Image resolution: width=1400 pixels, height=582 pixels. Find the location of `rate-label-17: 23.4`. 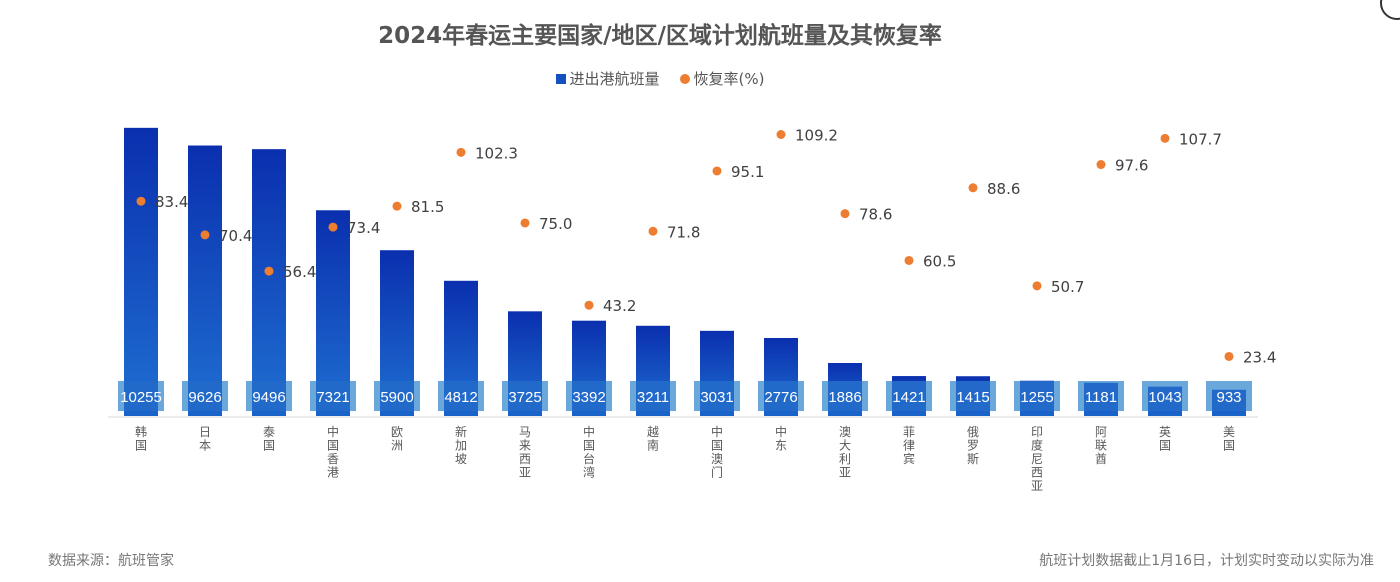

rate-label-17: 23.4 is located at coordinates (1259, 357).